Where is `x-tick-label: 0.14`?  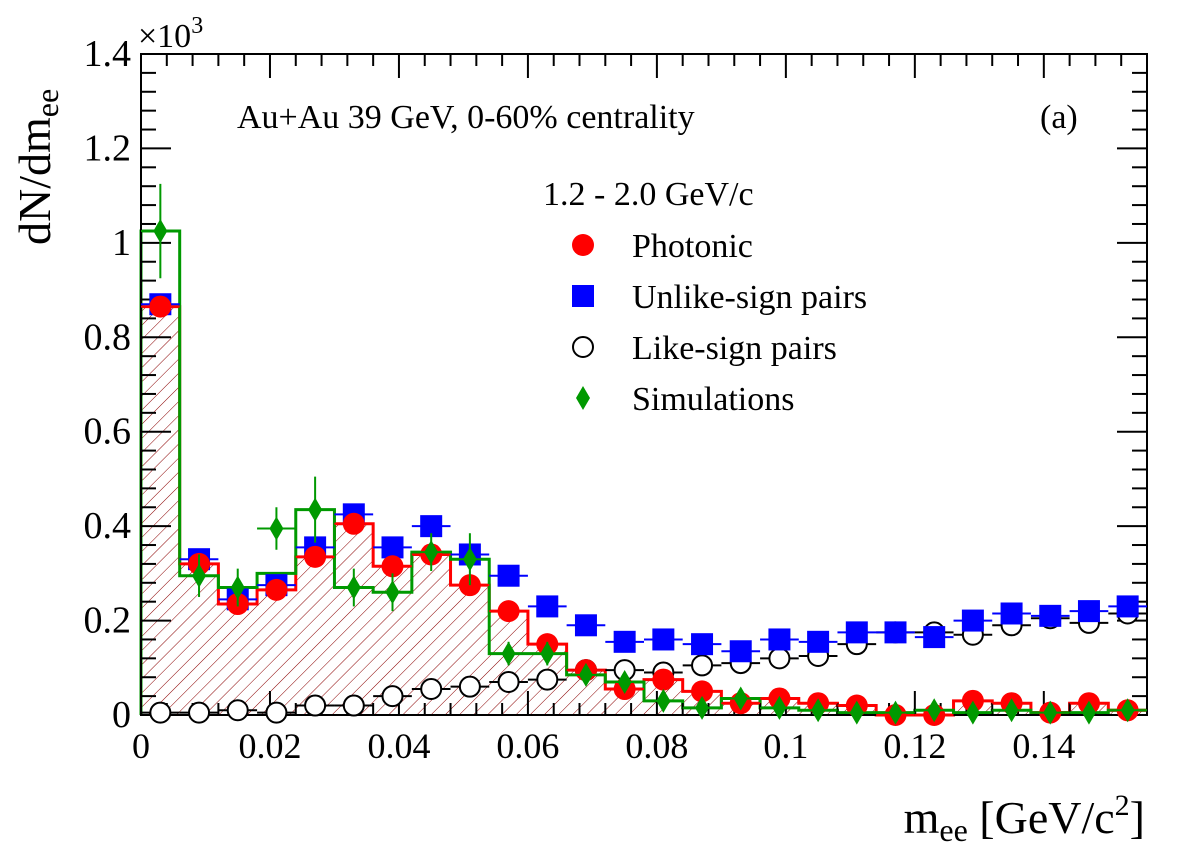 x-tick-label: 0.14 is located at coordinates (1043, 746).